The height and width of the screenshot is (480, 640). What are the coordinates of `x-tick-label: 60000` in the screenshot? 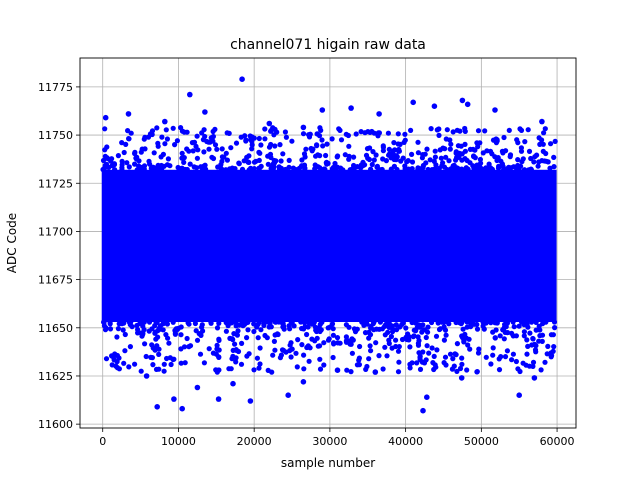 It's located at (557, 441).